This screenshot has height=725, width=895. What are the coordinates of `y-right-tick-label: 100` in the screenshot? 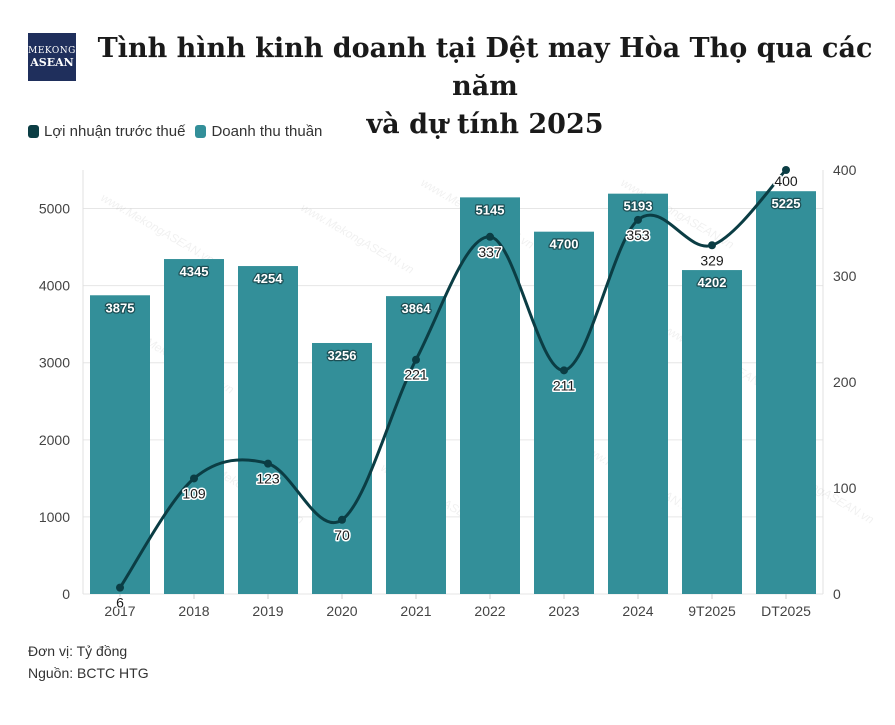 It's located at (845, 488).